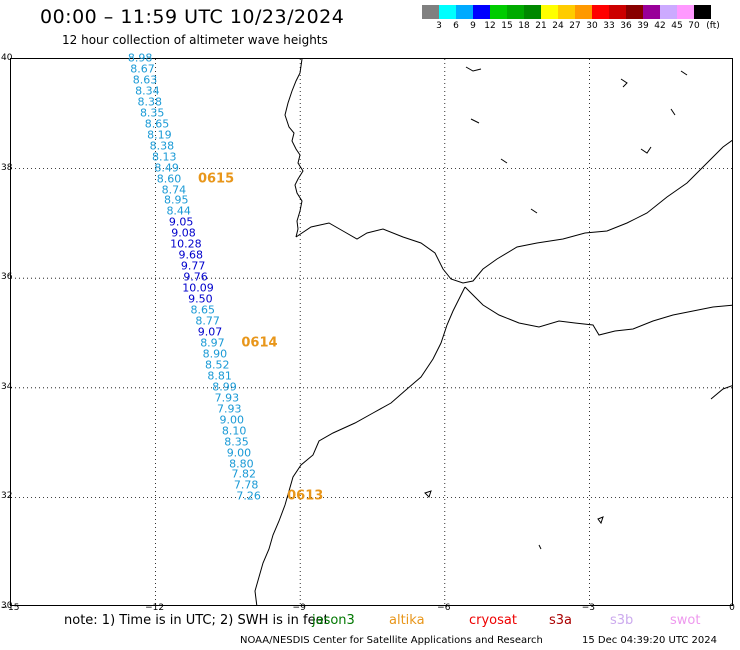 This screenshot has height=650, width=740. What do you see at coordinates (541, 26) in the screenshot?
I see `legend-label: 21` at bounding box center [541, 26].